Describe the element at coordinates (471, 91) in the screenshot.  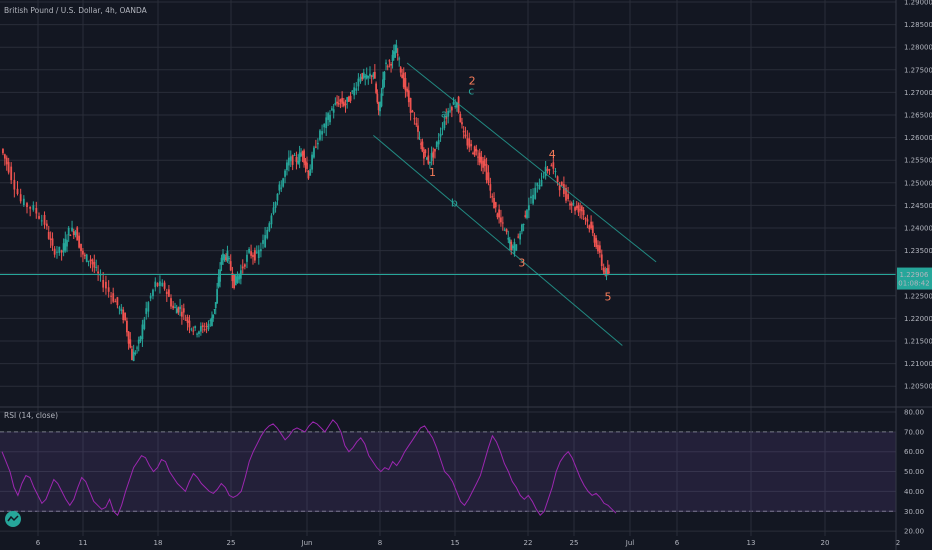
I see `wave-label-c: c` at that location.